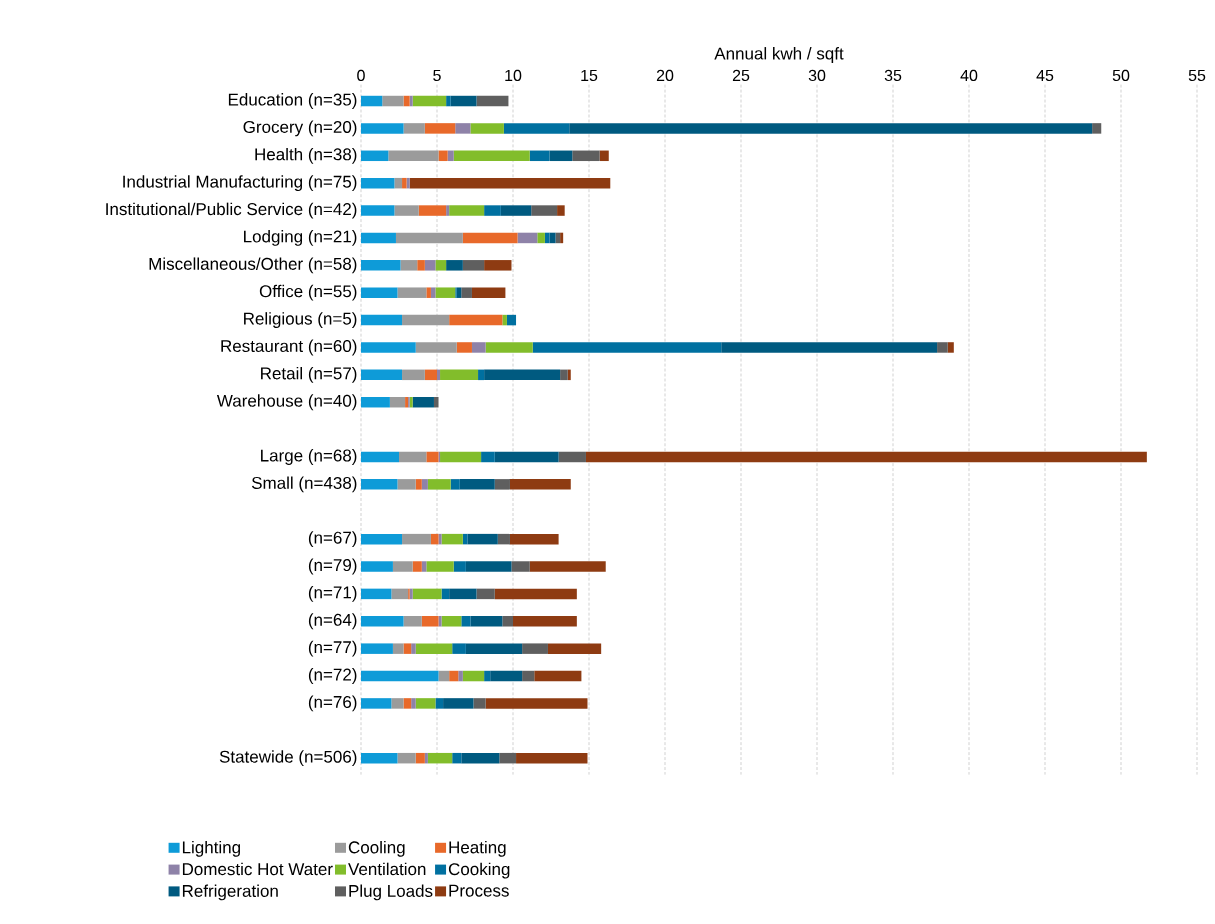 Image resolution: width=1215 pixels, height=924 pixels. What do you see at coordinates (300, 238) in the screenshot?
I see `y-tick-label: Lodging (n=21)` at bounding box center [300, 238].